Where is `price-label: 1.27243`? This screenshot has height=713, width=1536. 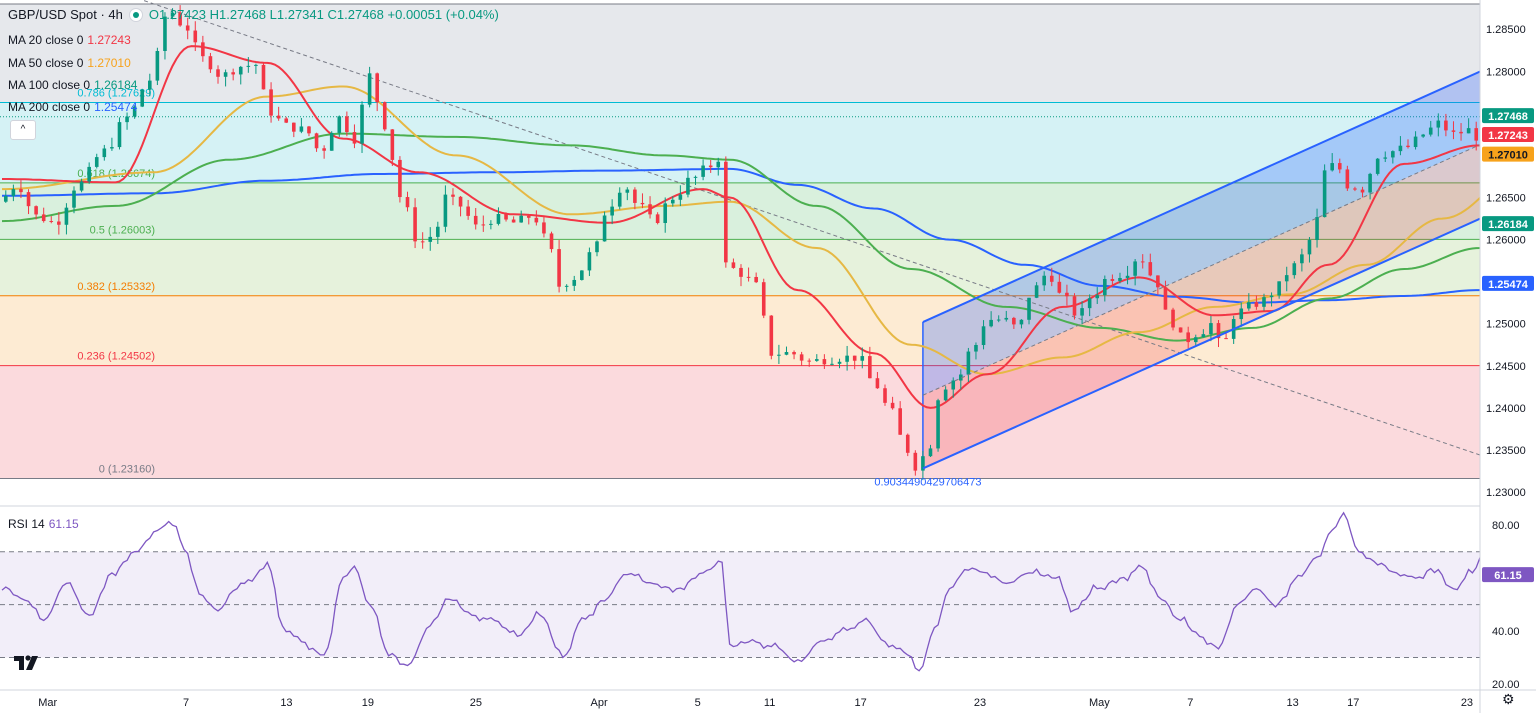 price-label: 1.27243 is located at coordinates (1508, 136).